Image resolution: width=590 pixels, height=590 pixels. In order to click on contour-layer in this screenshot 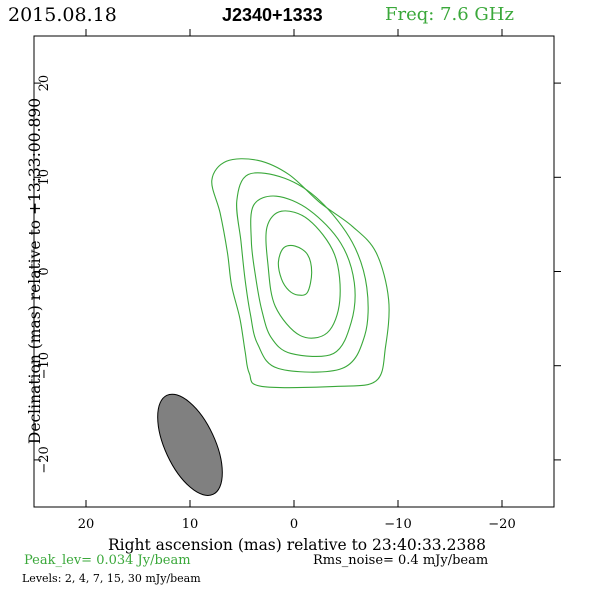, I will do `click(300, 273)`.